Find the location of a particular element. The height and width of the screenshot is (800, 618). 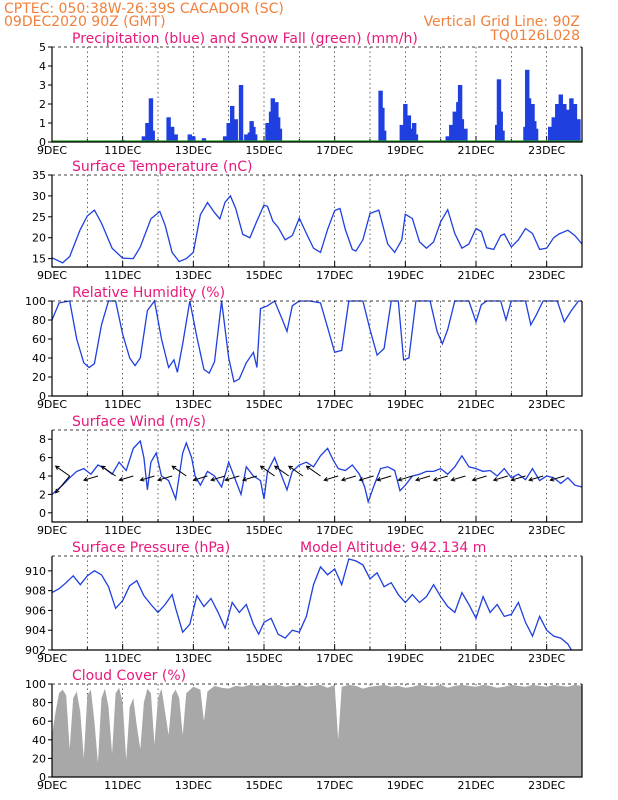

rh-frame is located at coordinates (317, 349).